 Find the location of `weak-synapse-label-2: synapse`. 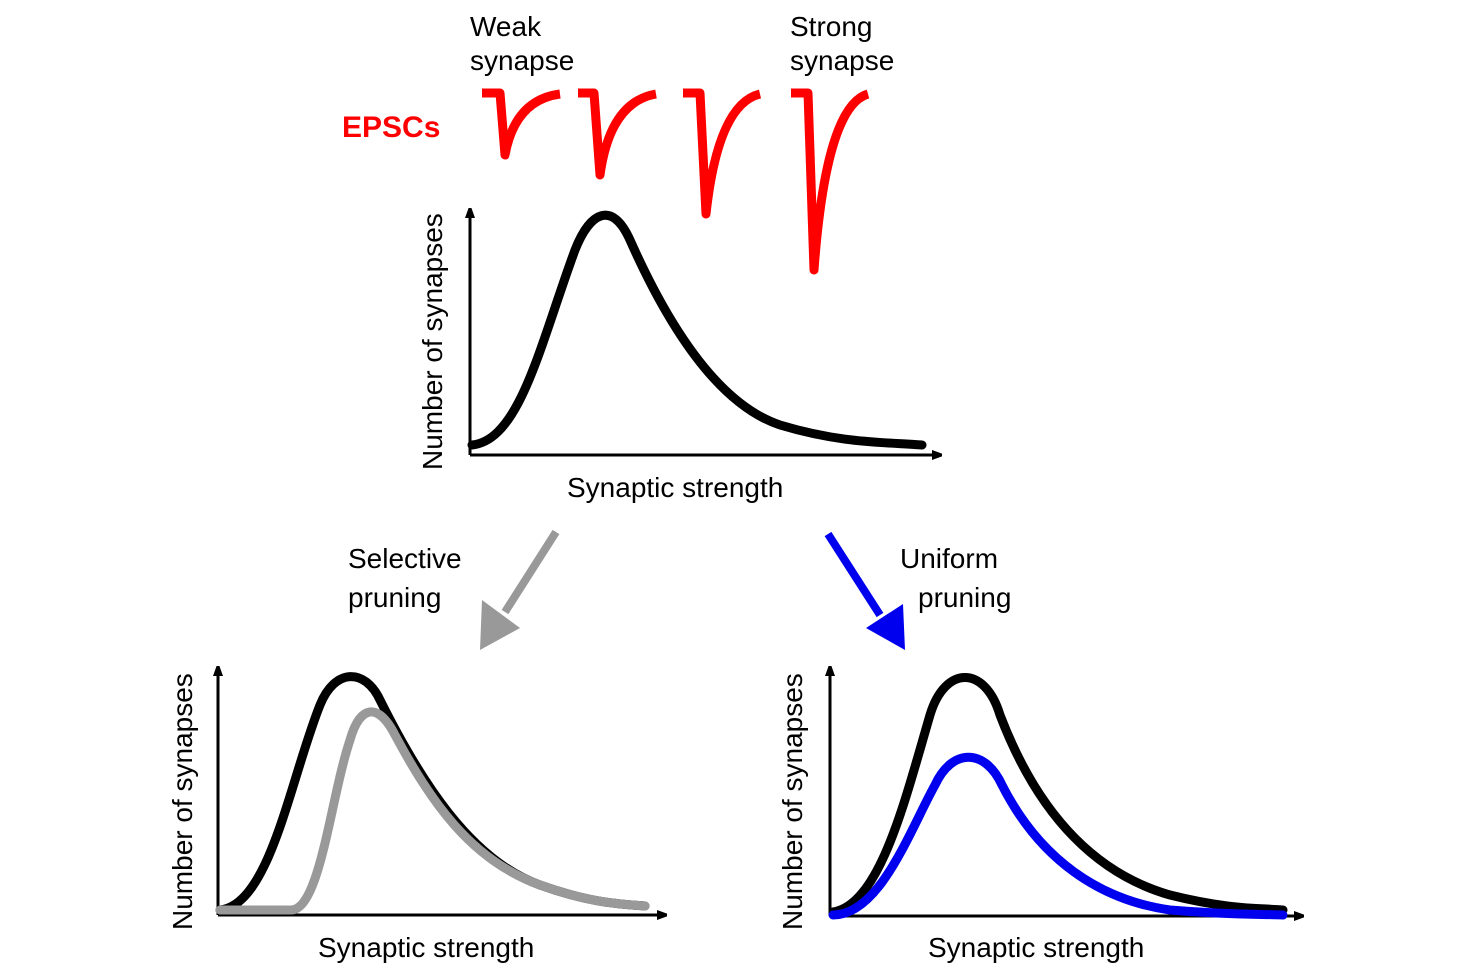

weak-synapse-label-2: synapse is located at coordinates (522, 60).